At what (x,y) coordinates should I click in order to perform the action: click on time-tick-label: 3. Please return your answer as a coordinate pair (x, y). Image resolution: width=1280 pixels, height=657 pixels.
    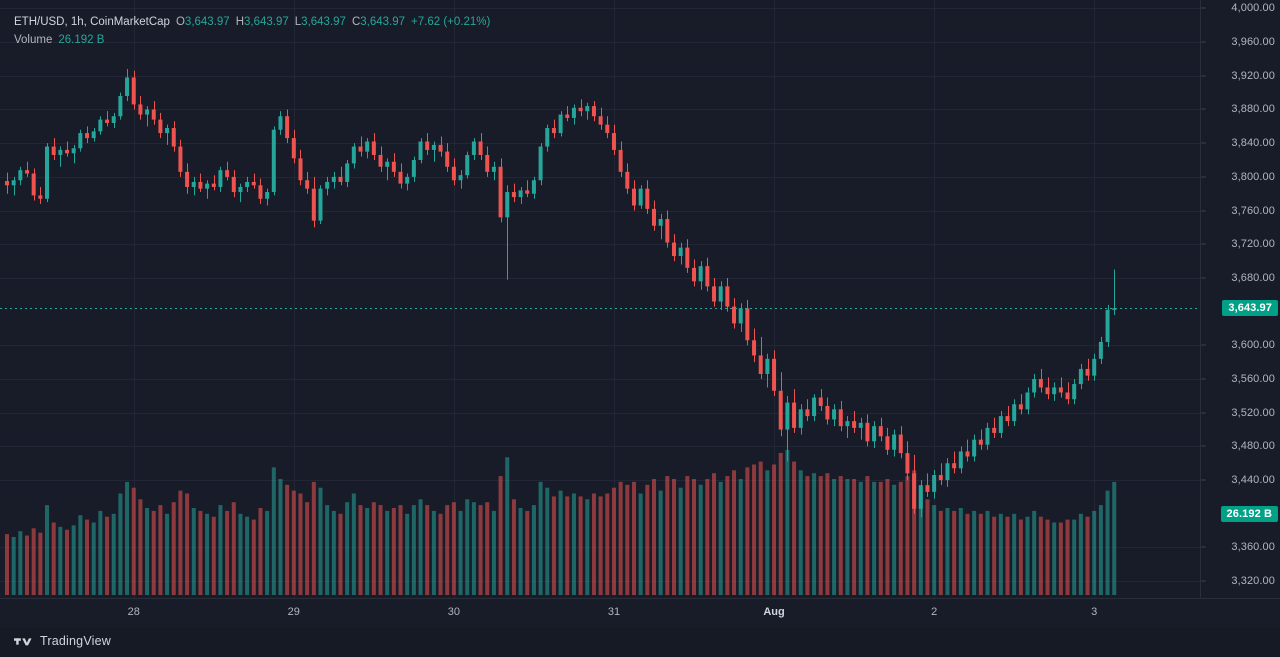
    Looking at the image, I should click on (1094, 612).